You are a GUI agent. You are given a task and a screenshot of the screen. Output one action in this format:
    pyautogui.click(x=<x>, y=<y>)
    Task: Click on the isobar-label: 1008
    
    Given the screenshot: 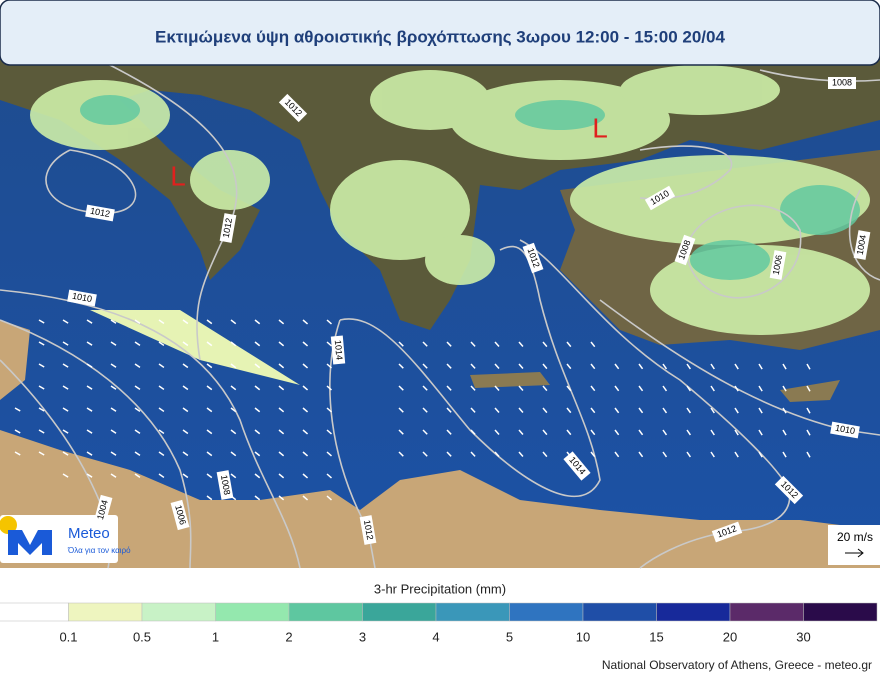 What is the action you would take?
    pyautogui.click(x=225, y=484)
    